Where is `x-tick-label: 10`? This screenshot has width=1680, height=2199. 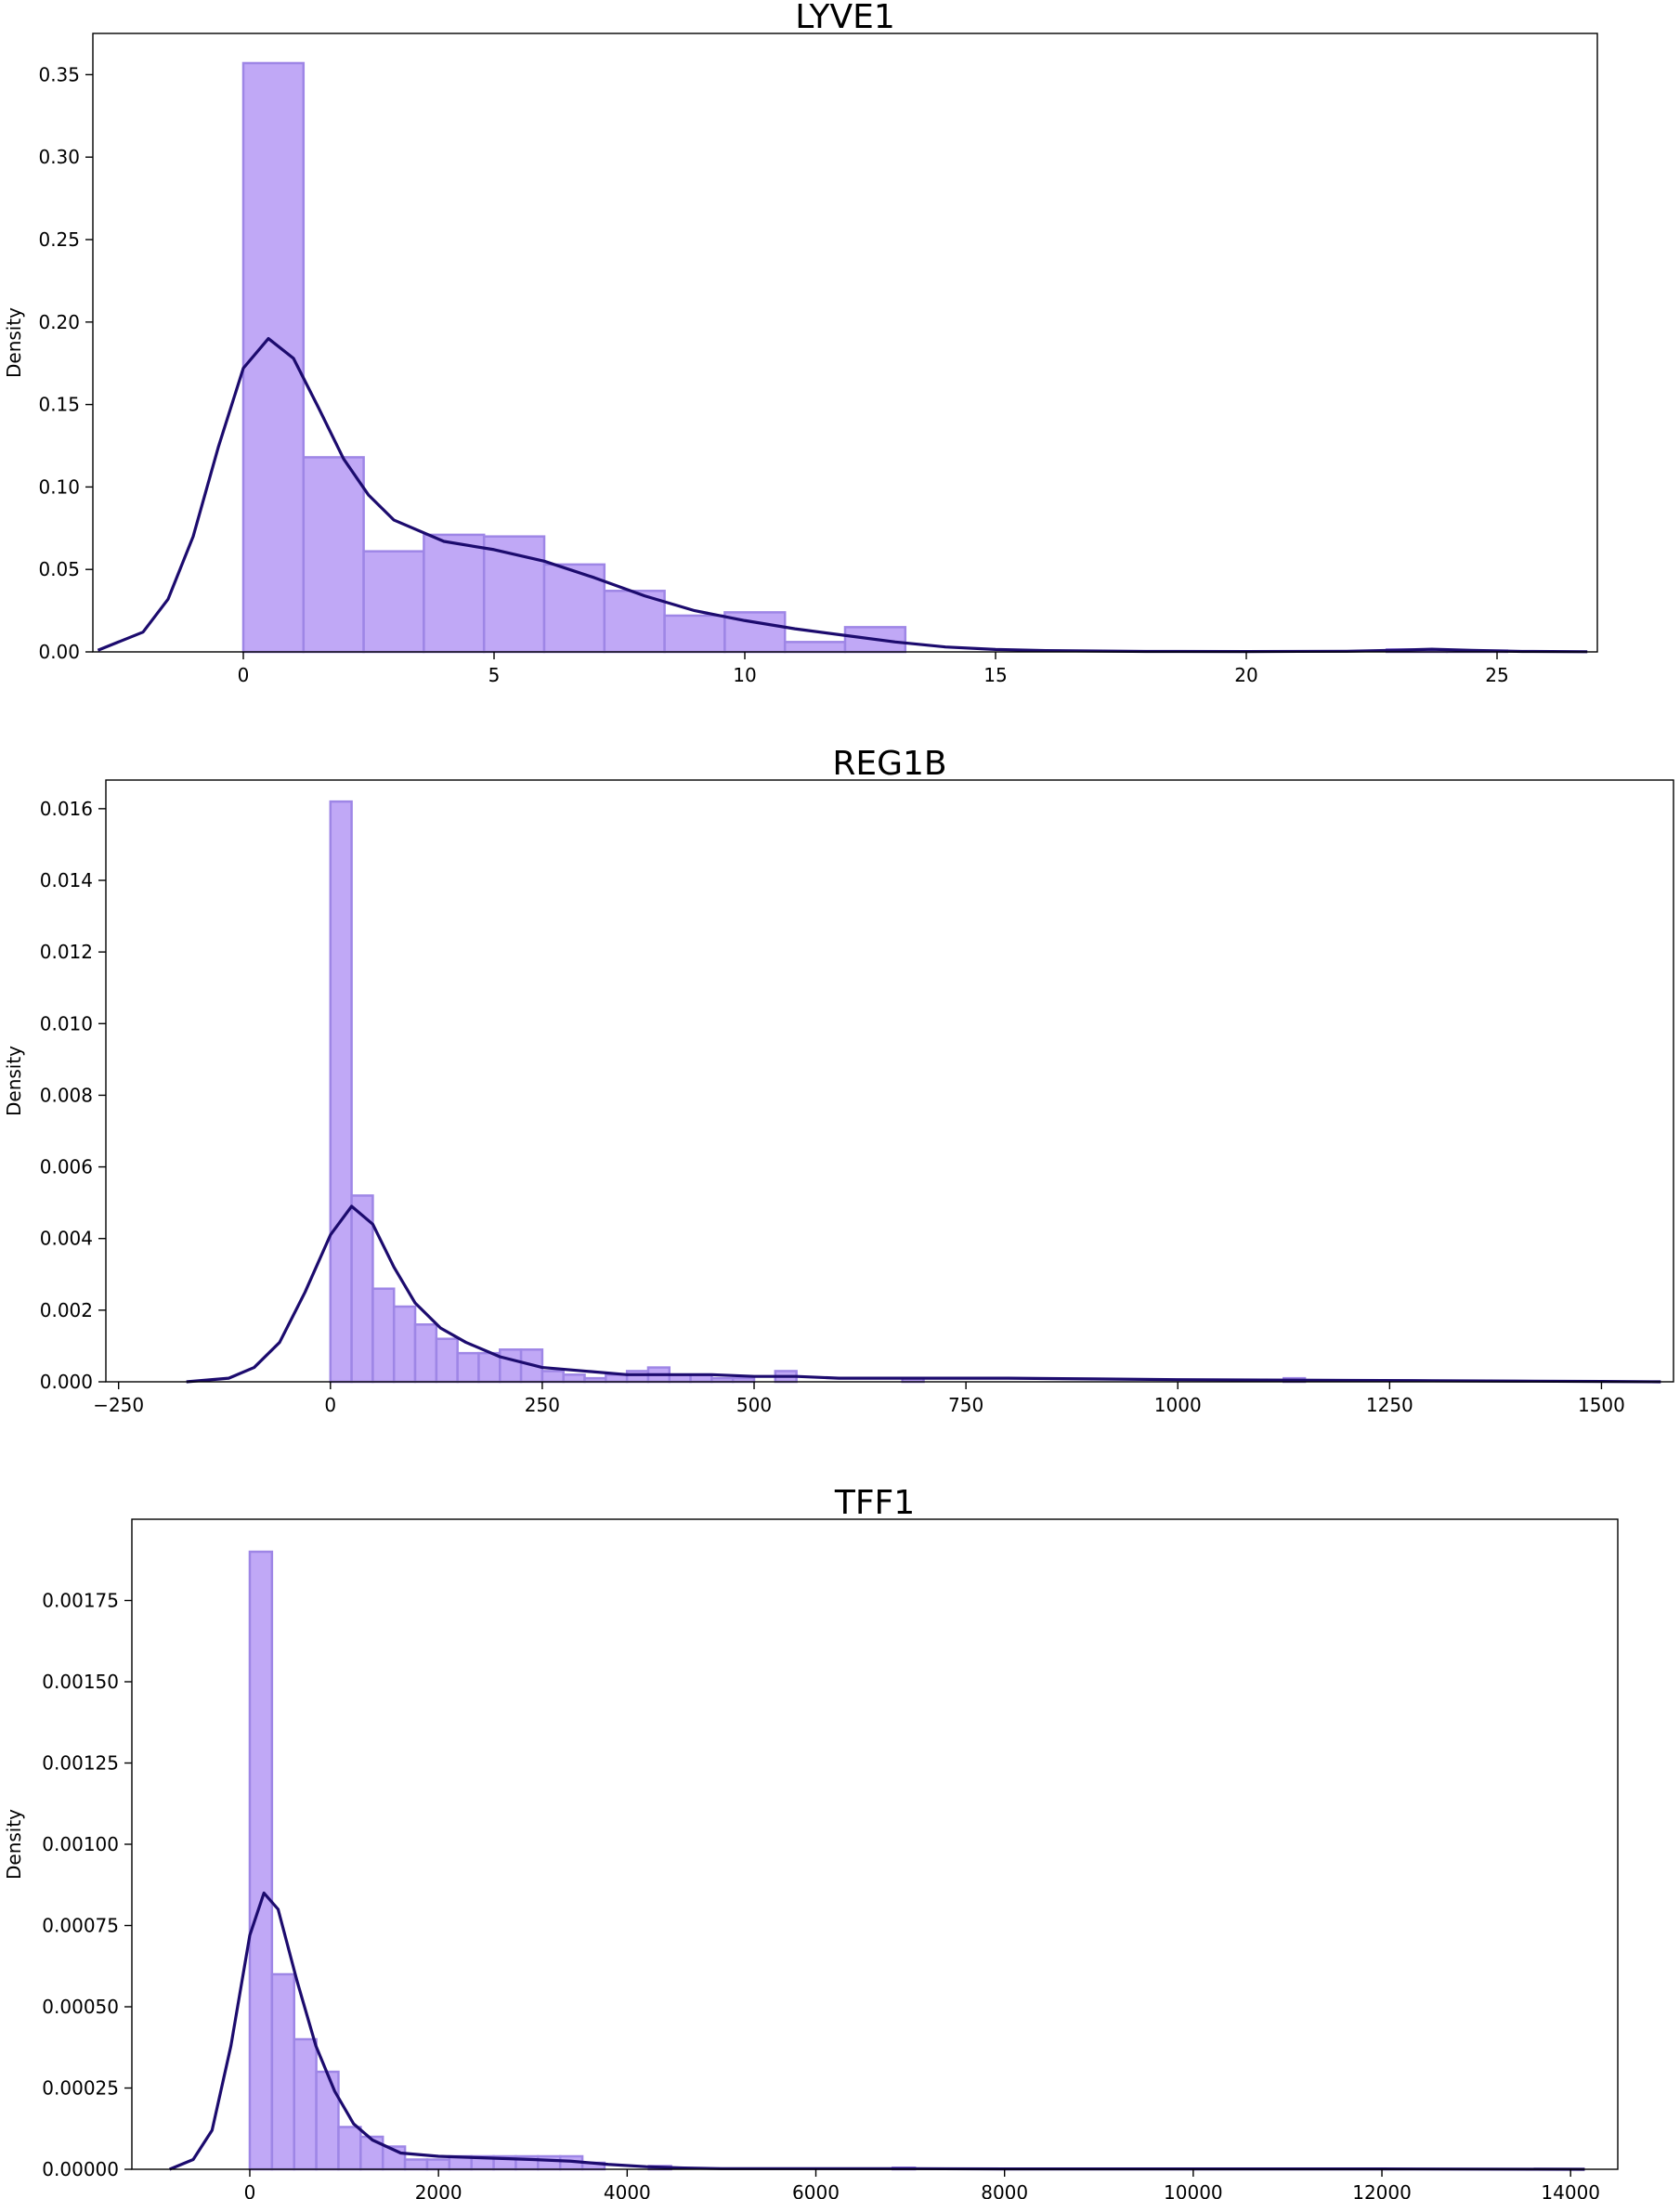 x-tick-label: 10 is located at coordinates (744, 675).